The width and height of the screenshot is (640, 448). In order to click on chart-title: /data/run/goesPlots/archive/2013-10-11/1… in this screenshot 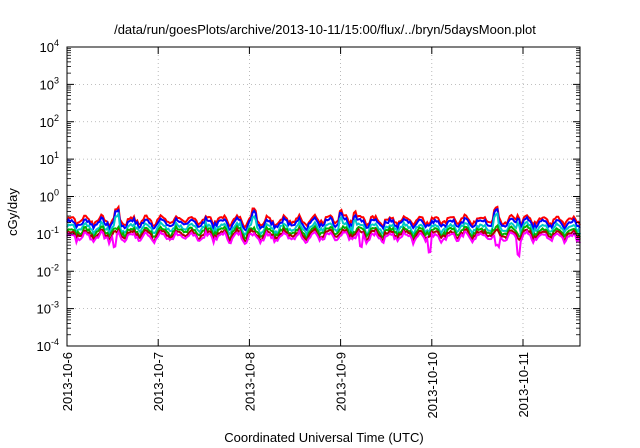, I will do `click(325, 29)`.